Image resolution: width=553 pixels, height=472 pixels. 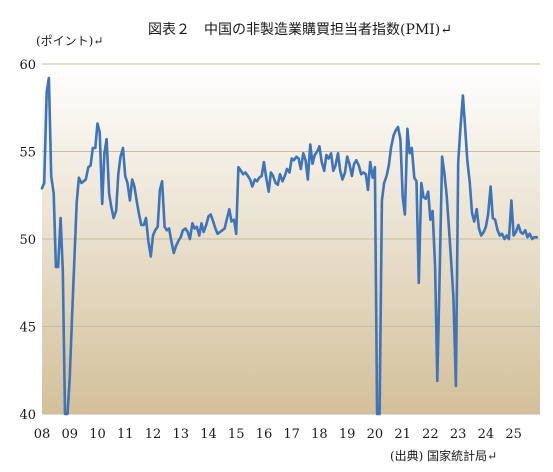 I want to click on x-tick-label: 24, so click(x=486, y=434).